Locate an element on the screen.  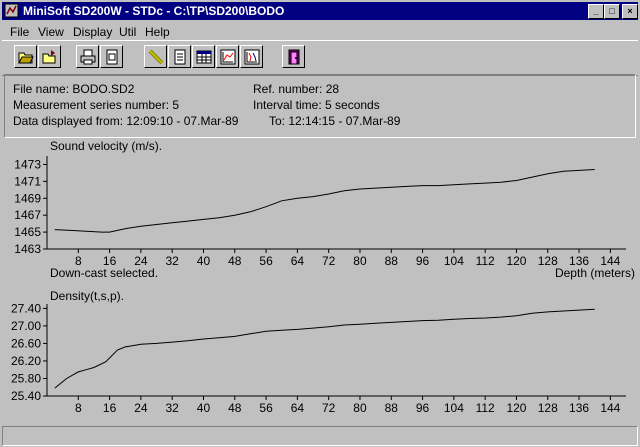
graph-view-button is located at coordinates (227, 56).